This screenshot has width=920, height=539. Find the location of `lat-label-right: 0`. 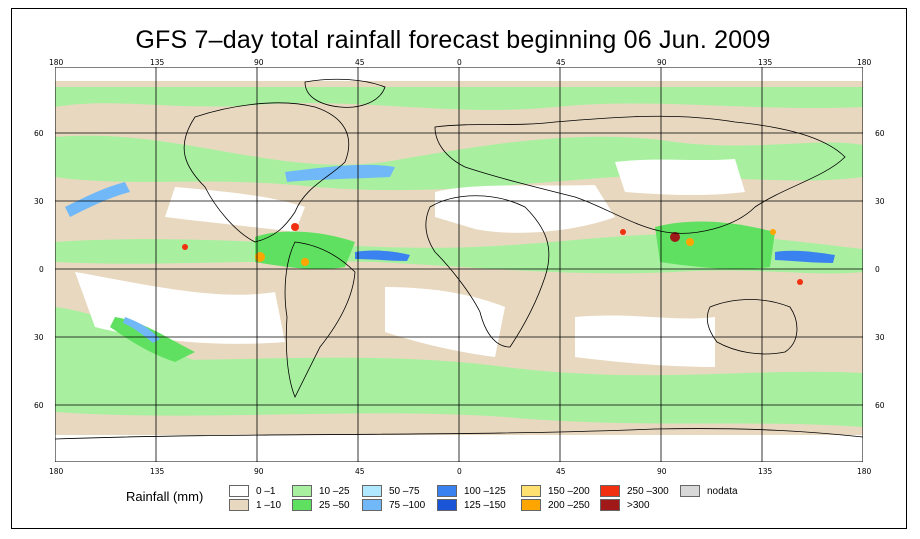

lat-label-right: 0 is located at coordinates (877, 269).